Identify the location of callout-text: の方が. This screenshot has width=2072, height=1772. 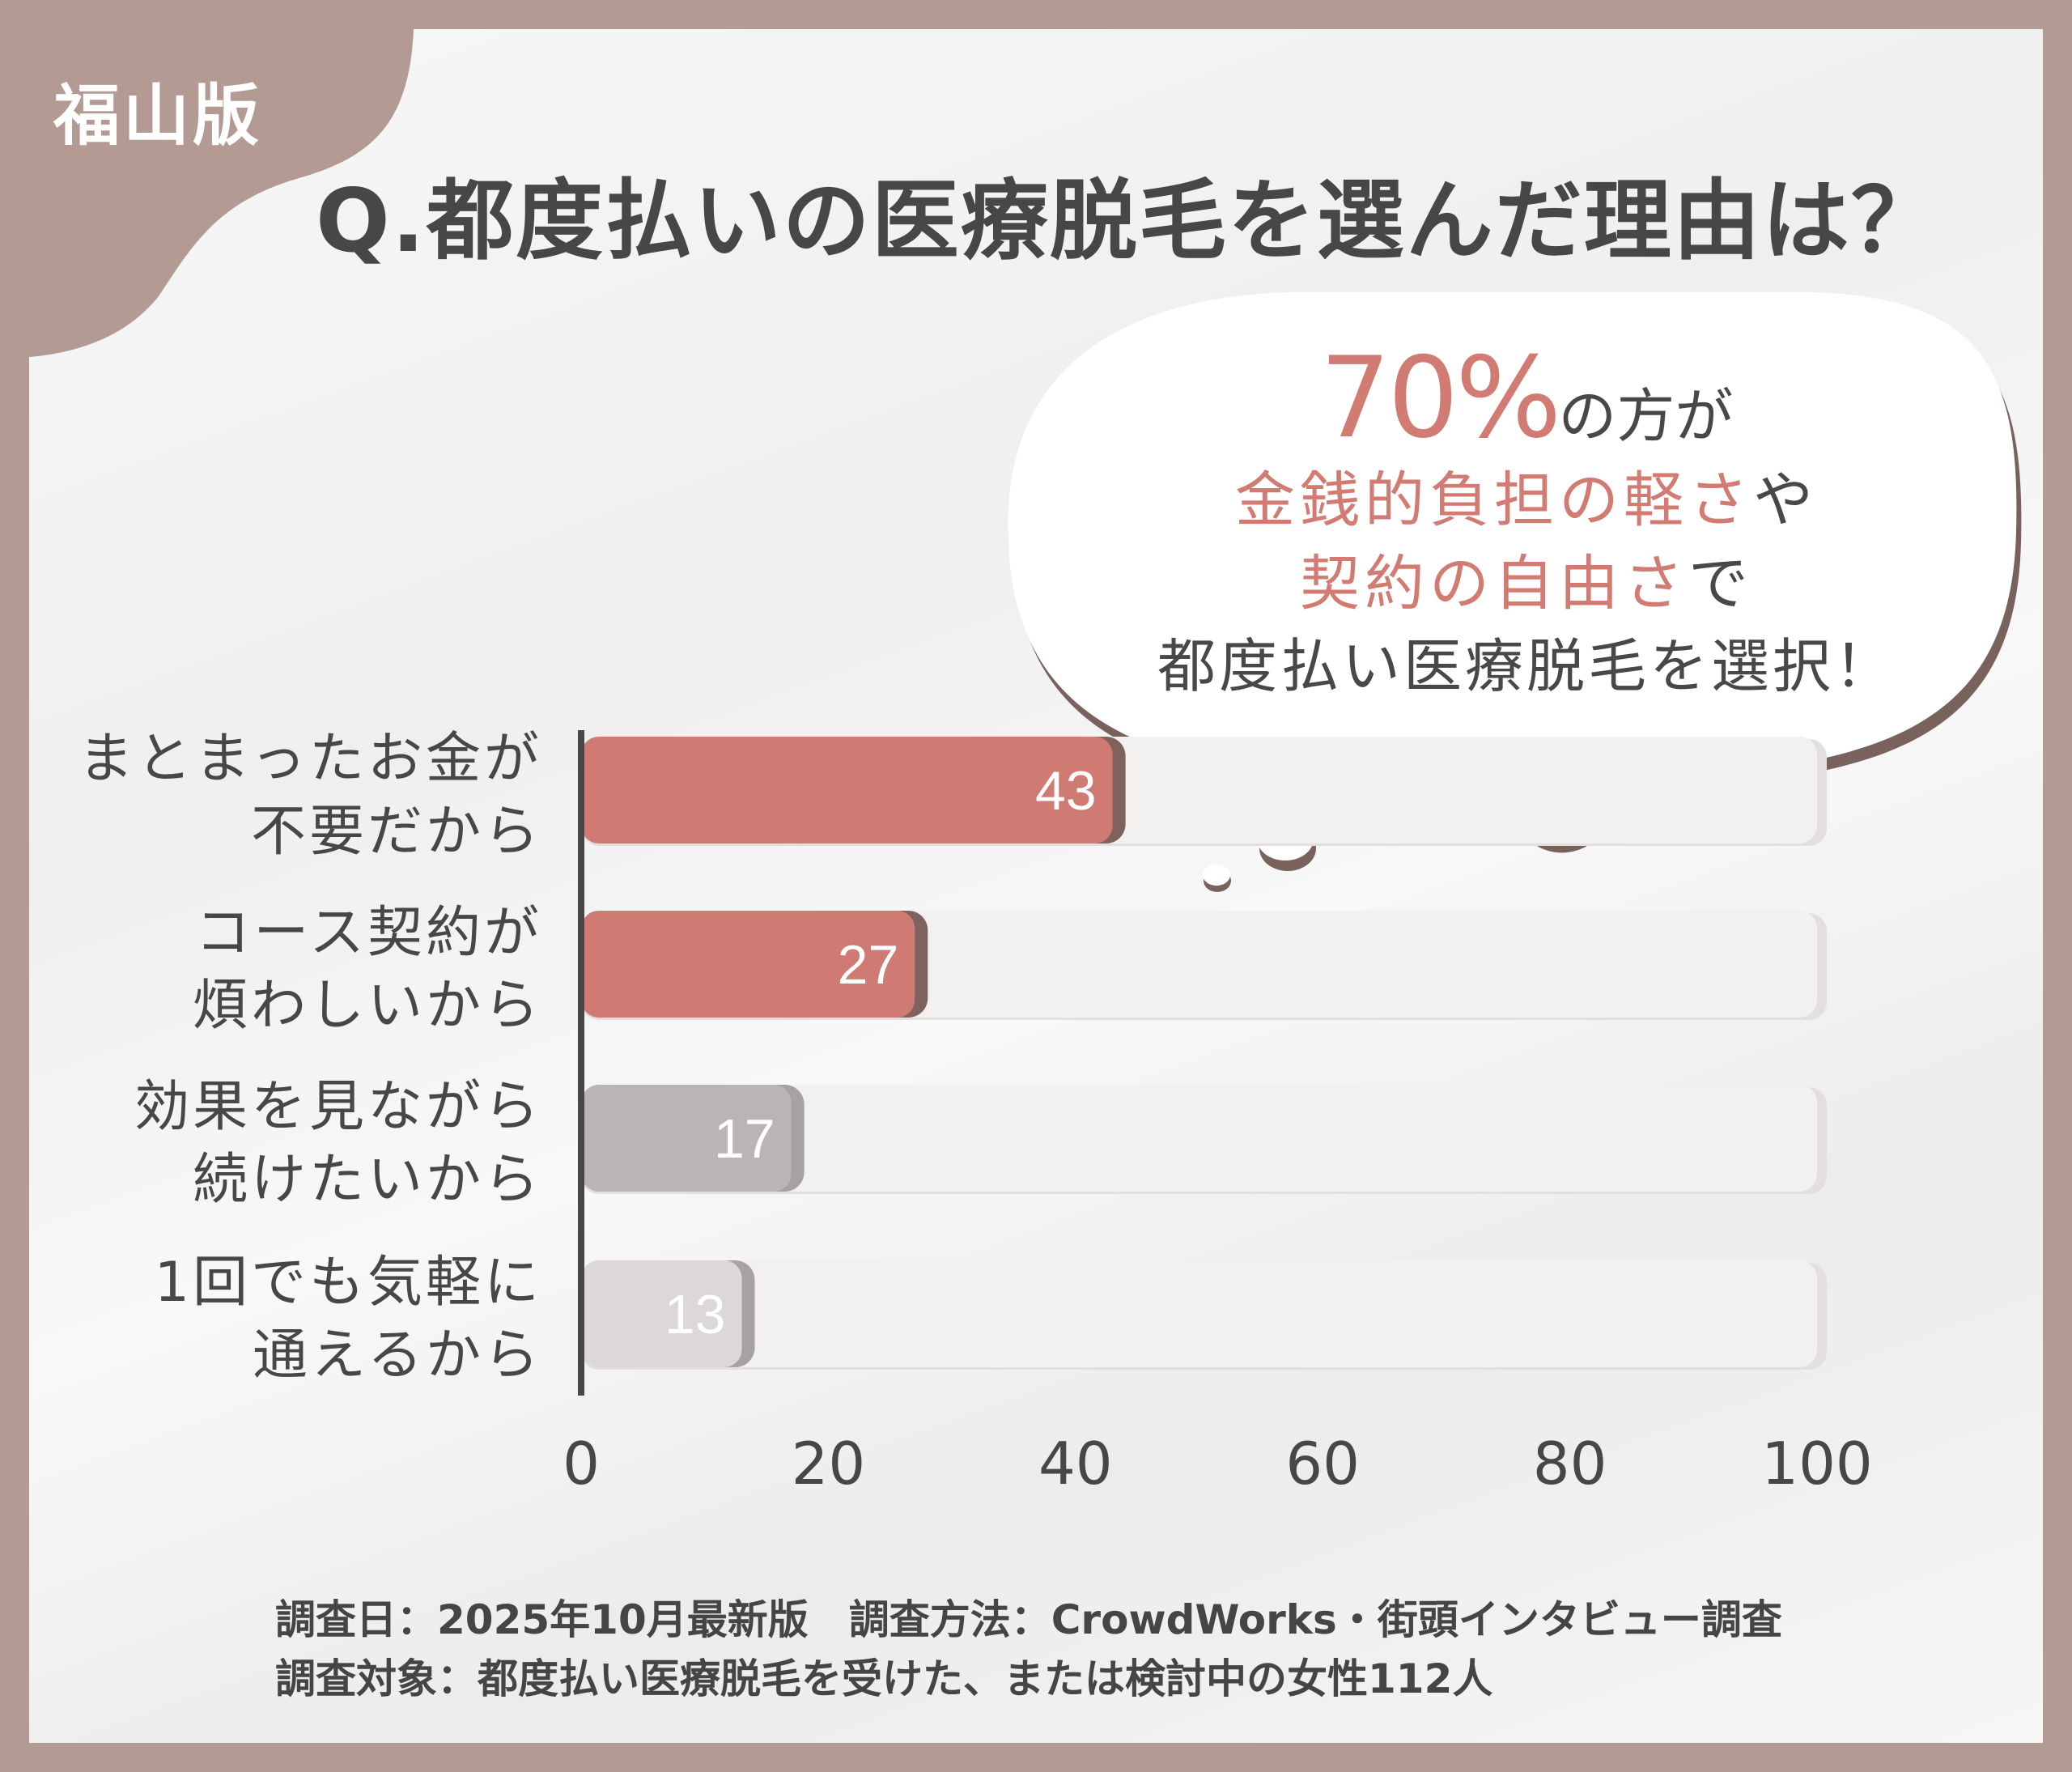
(1646, 416).